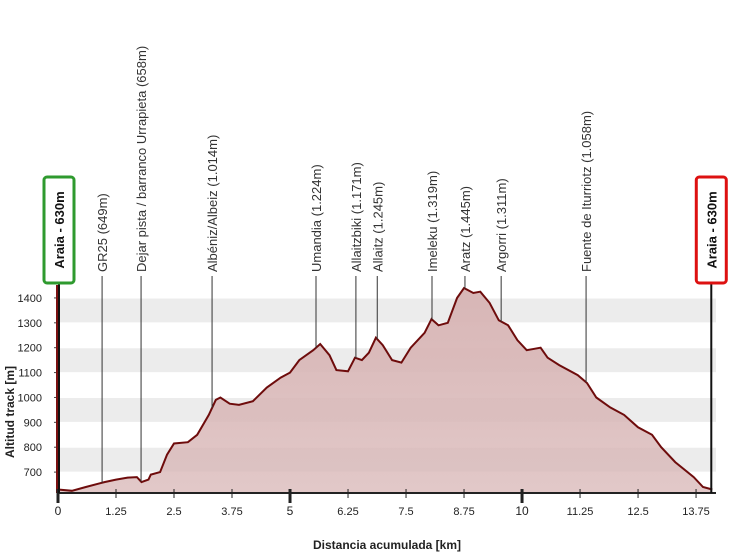 The height and width of the screenshot is (552, 738). Describe the element at coordinates (30, 349) in the screenshot. I see `y-tick-label: 1200` at that location.